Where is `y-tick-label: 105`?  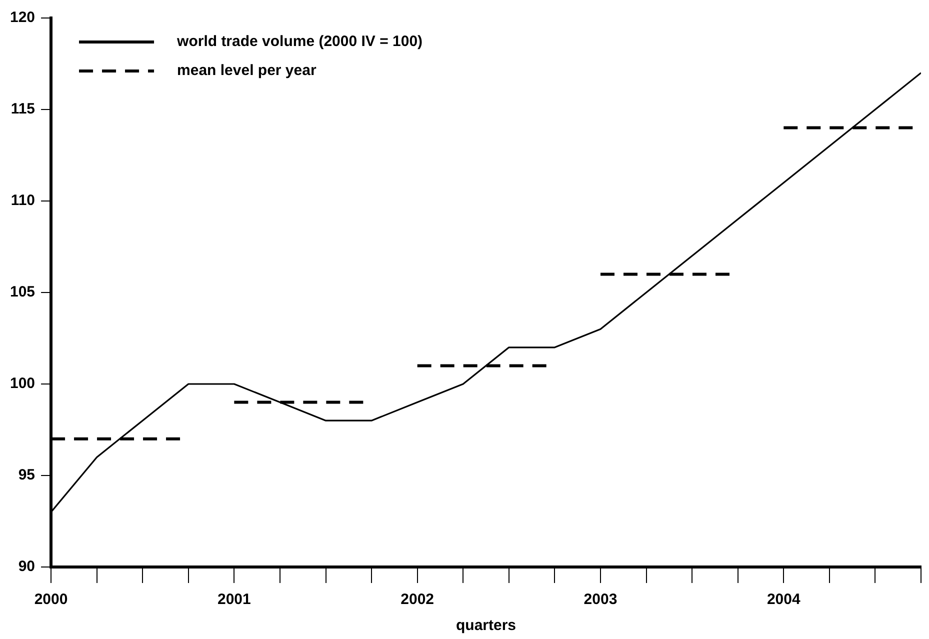
y-tick-label: 105 is located at coordinates (23, 292).